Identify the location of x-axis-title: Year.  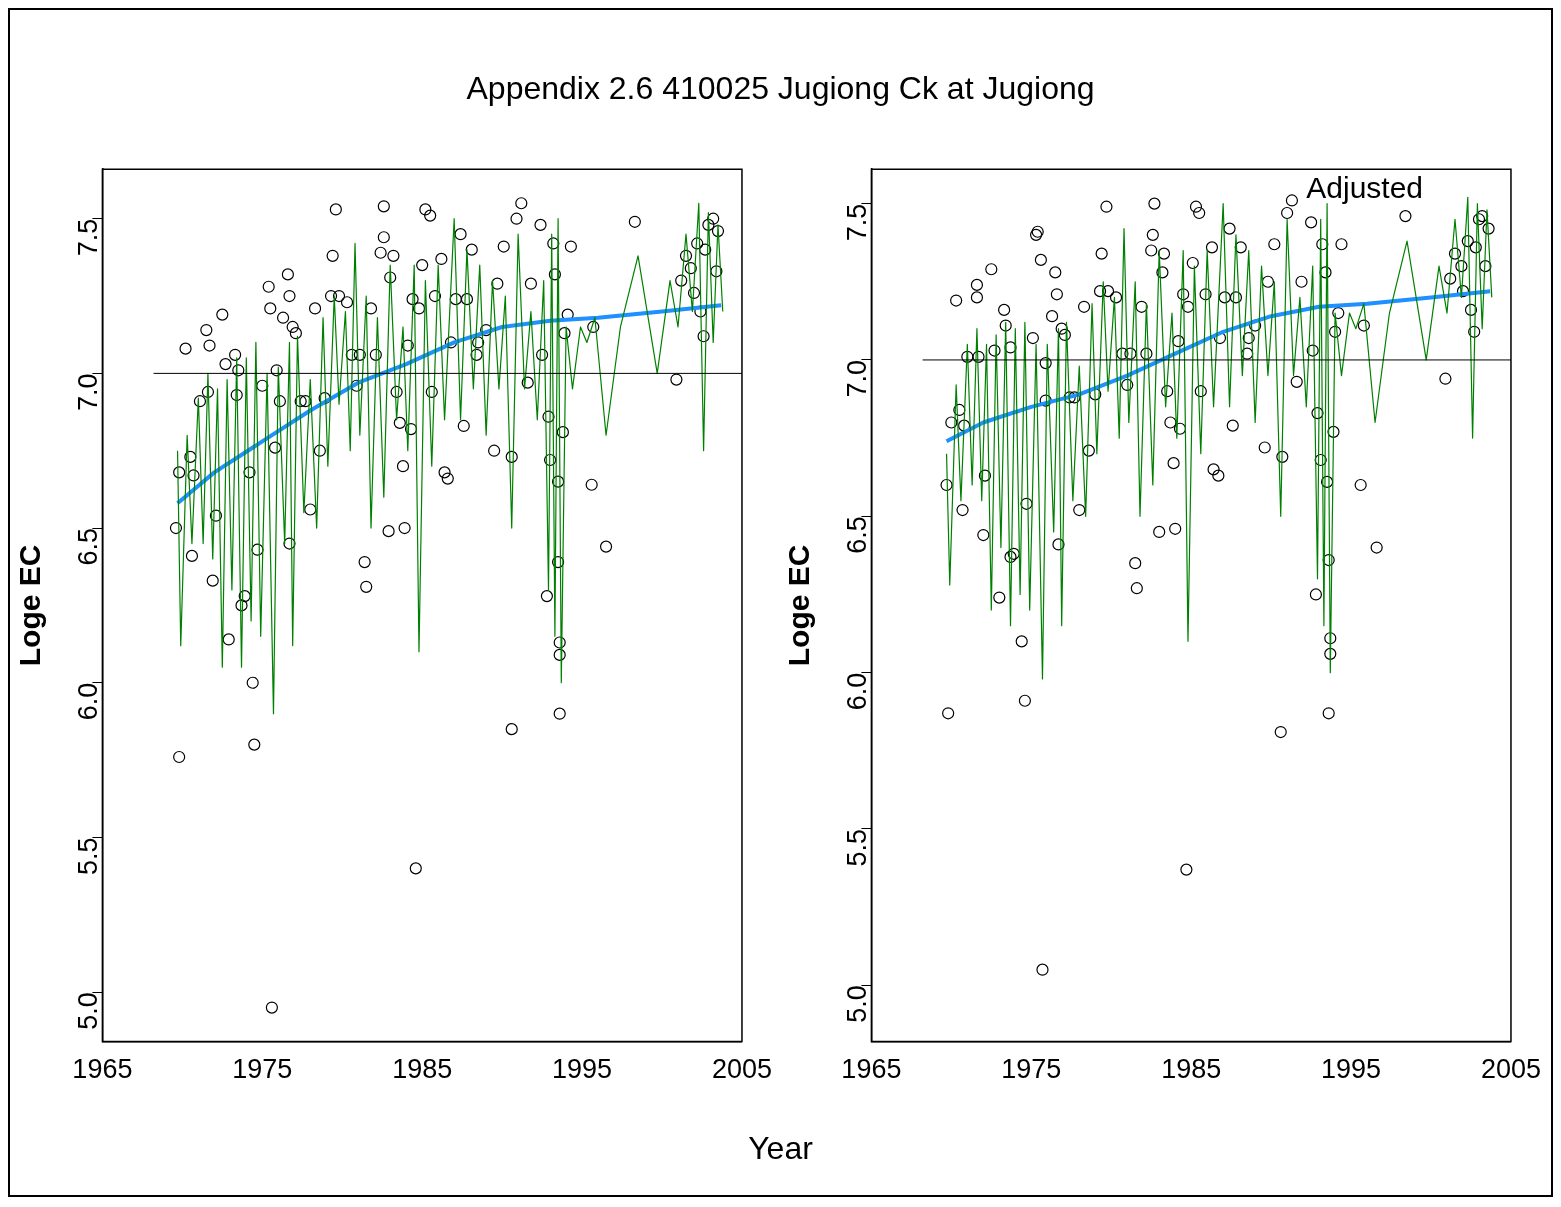
(780, 1148).